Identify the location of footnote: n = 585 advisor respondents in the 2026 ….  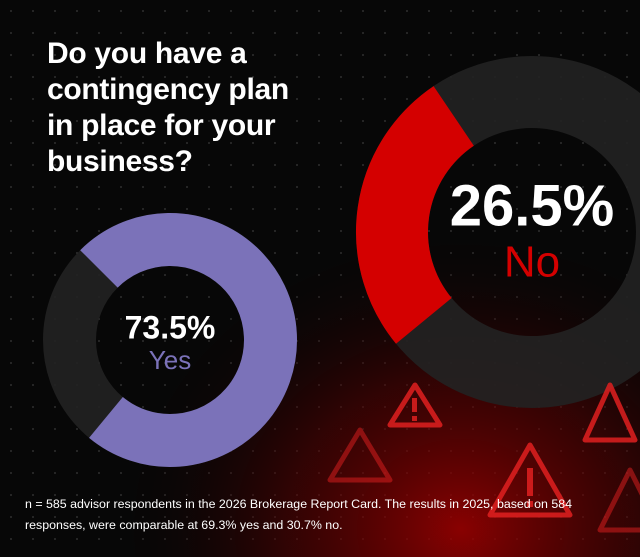
(299, 514).